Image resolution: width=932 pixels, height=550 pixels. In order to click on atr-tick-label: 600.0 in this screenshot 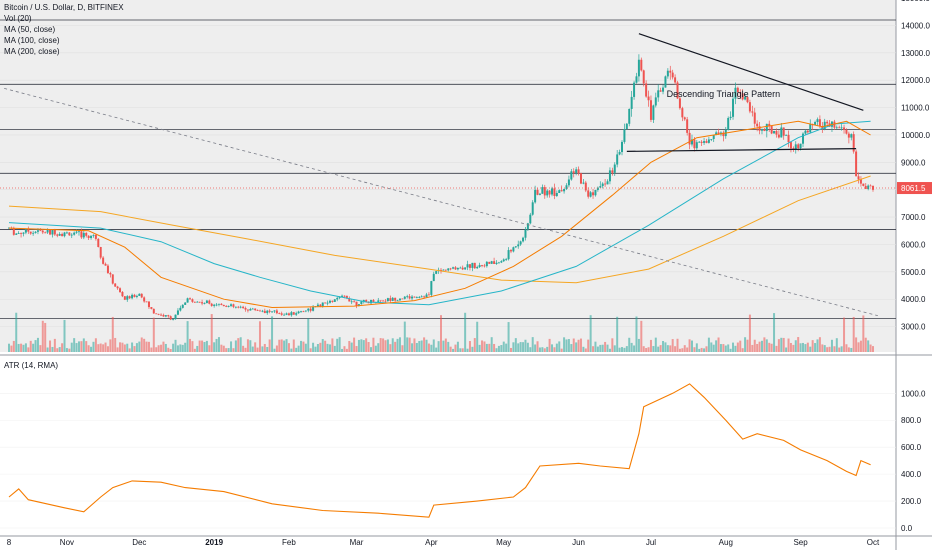, I will do `click(911, 447)`.